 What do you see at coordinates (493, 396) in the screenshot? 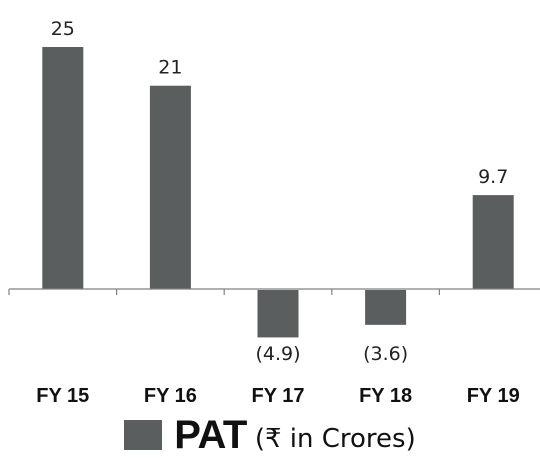
I see `category-label: FY 19` at bounding box center [493, 396].